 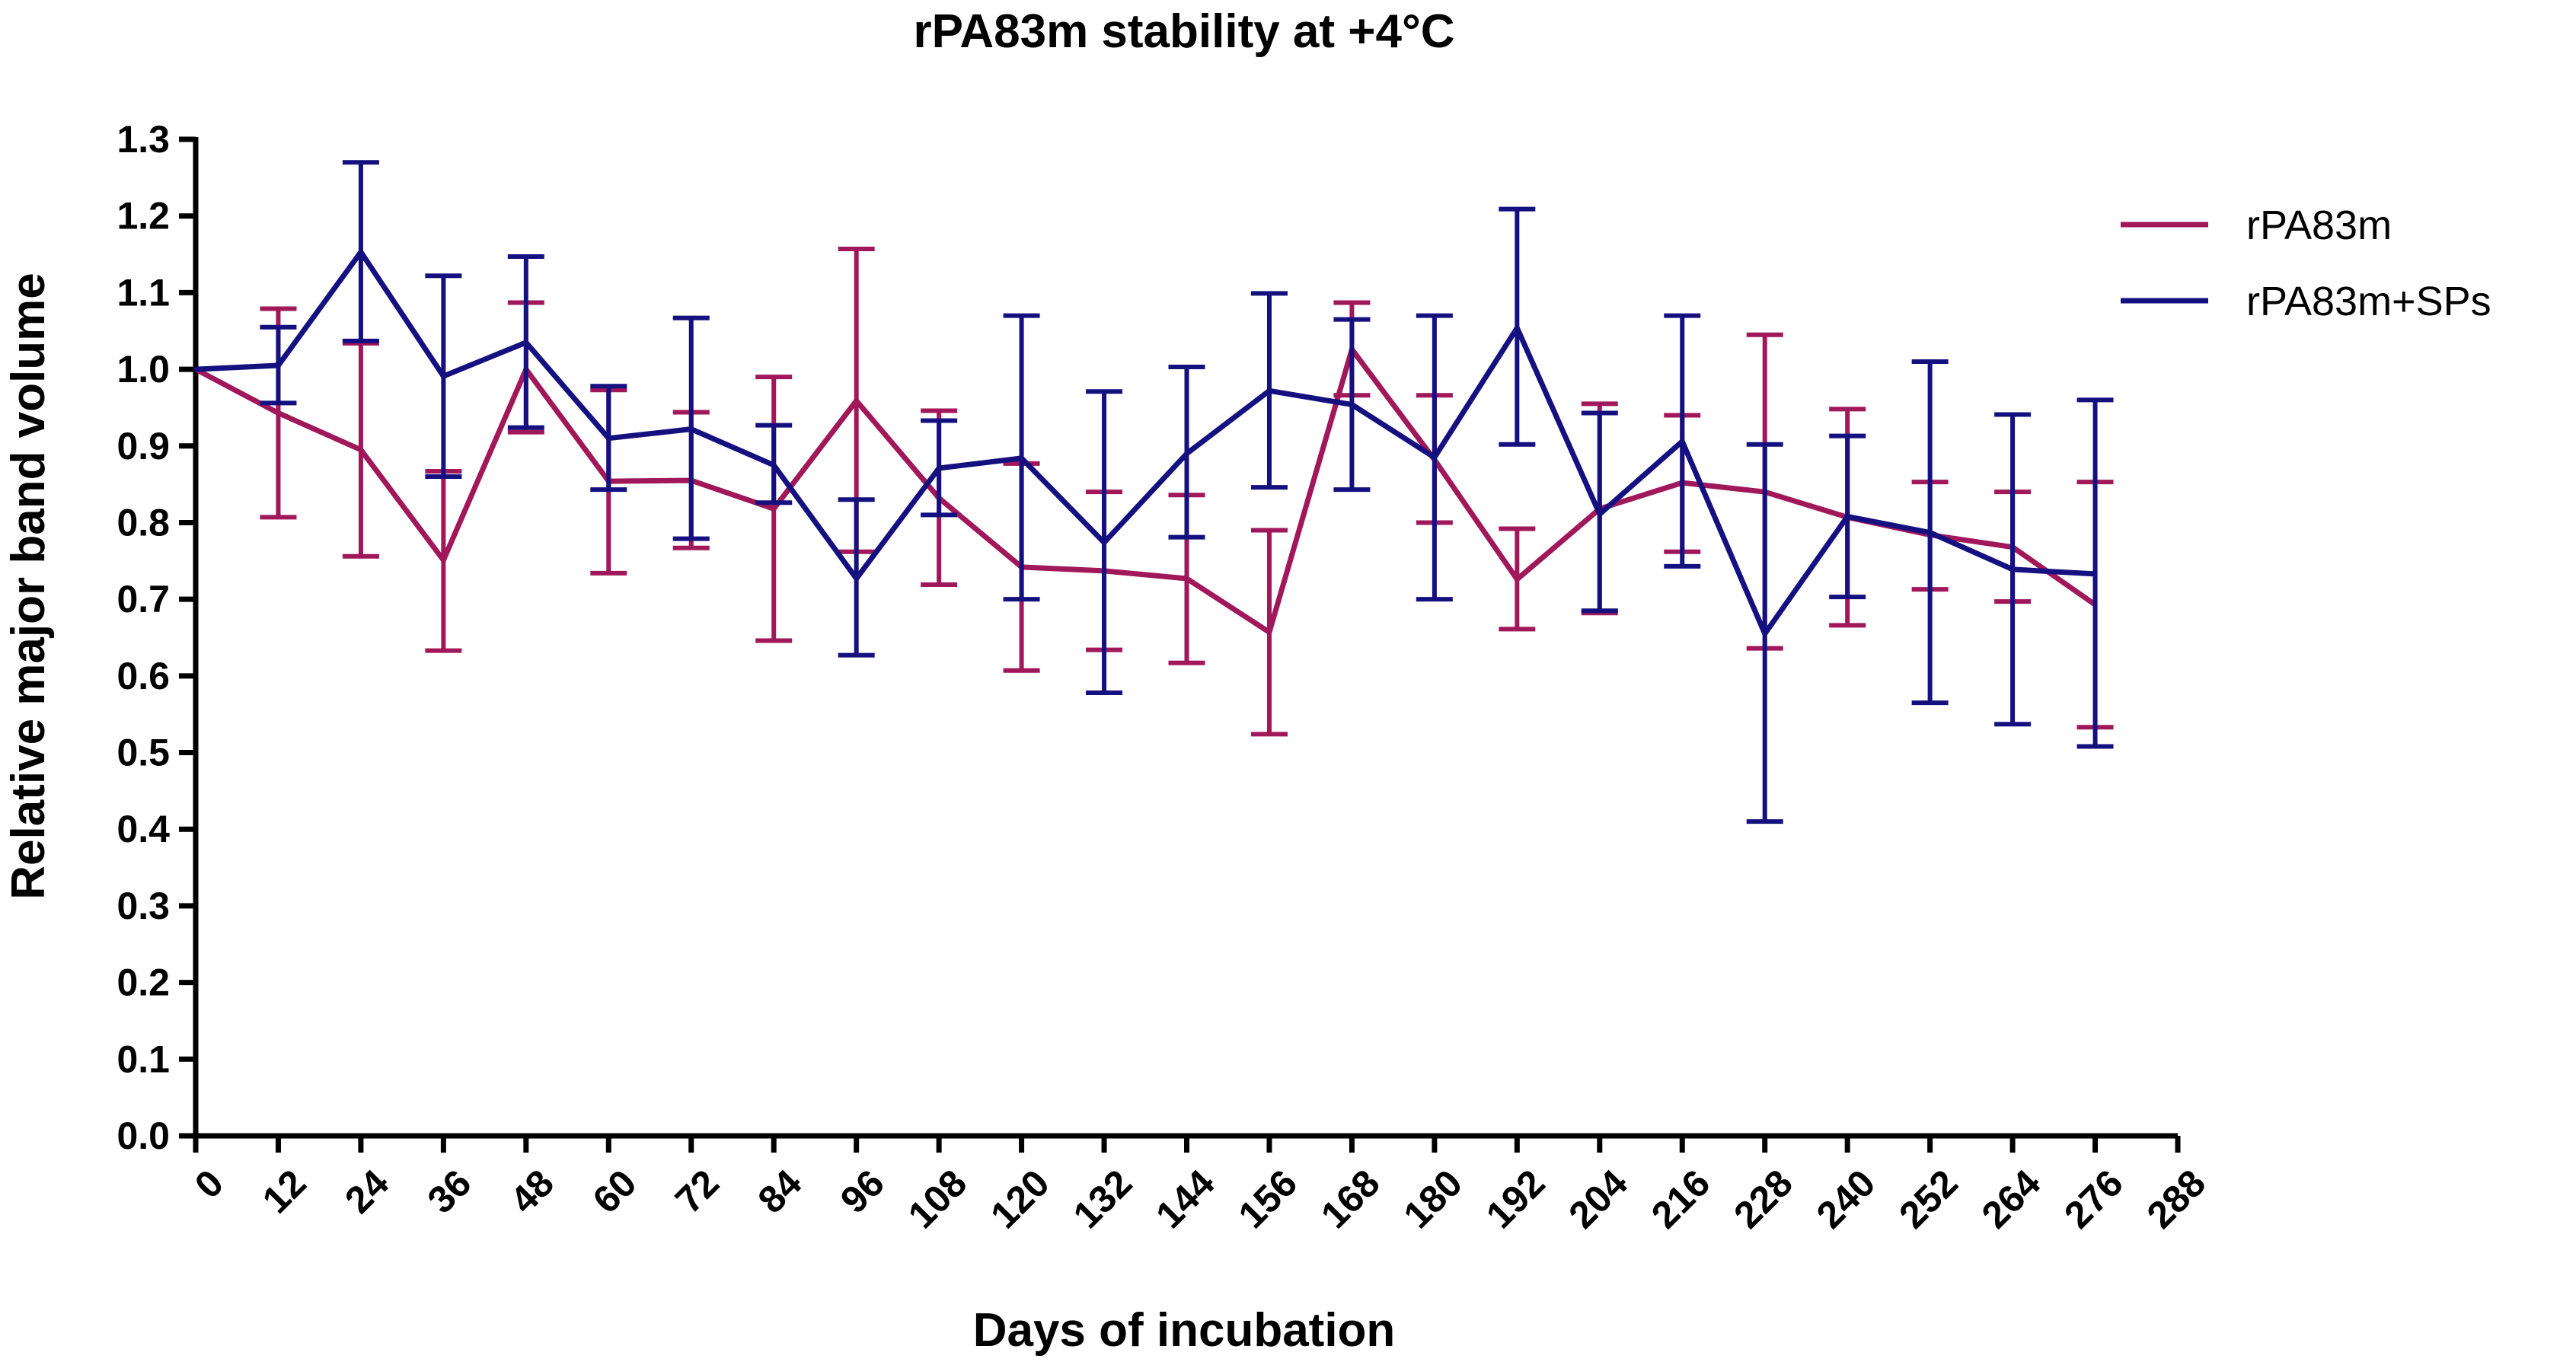 I want to click on x-tick-label: 156, so click(x=1268, y=1199).